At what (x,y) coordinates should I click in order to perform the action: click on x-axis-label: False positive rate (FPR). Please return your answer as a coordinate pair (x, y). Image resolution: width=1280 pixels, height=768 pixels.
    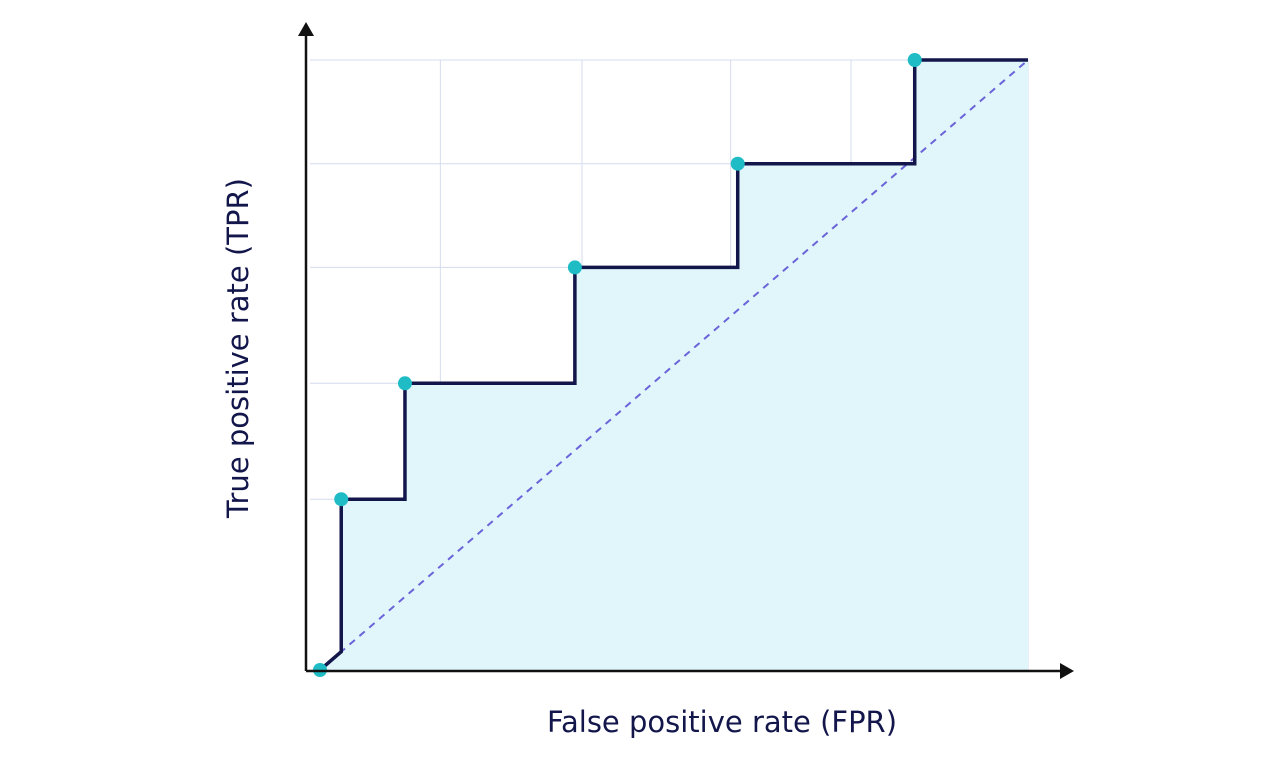
    Looking at the image, I should click on (722, 722).